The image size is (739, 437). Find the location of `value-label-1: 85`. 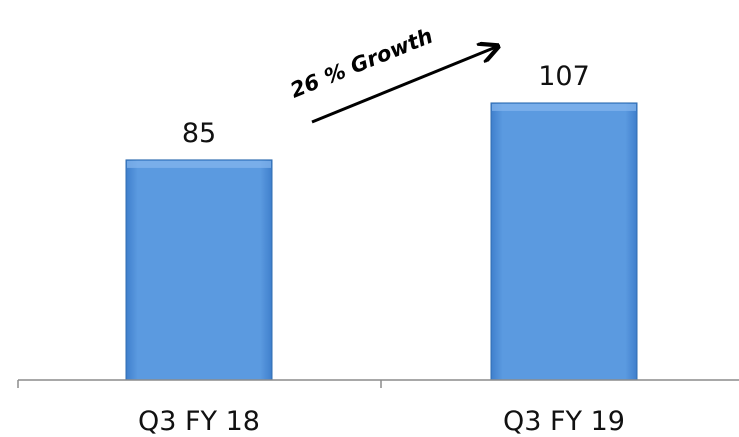

value-label-1: 85 is located at coordinates (199, 133).